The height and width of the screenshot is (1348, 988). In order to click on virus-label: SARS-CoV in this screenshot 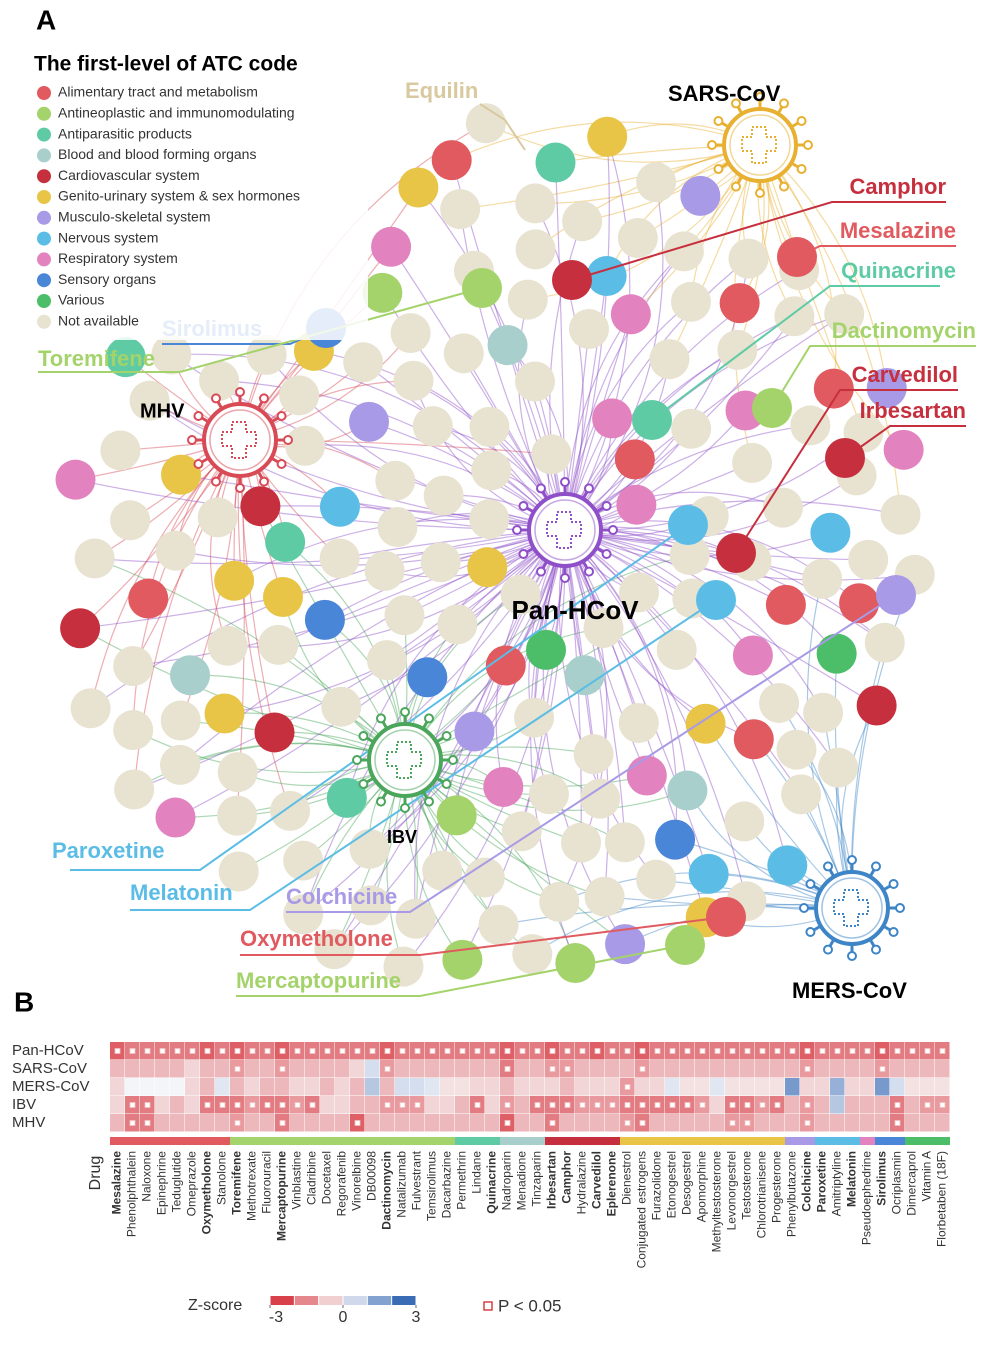, I will do `click(724, 93)`.